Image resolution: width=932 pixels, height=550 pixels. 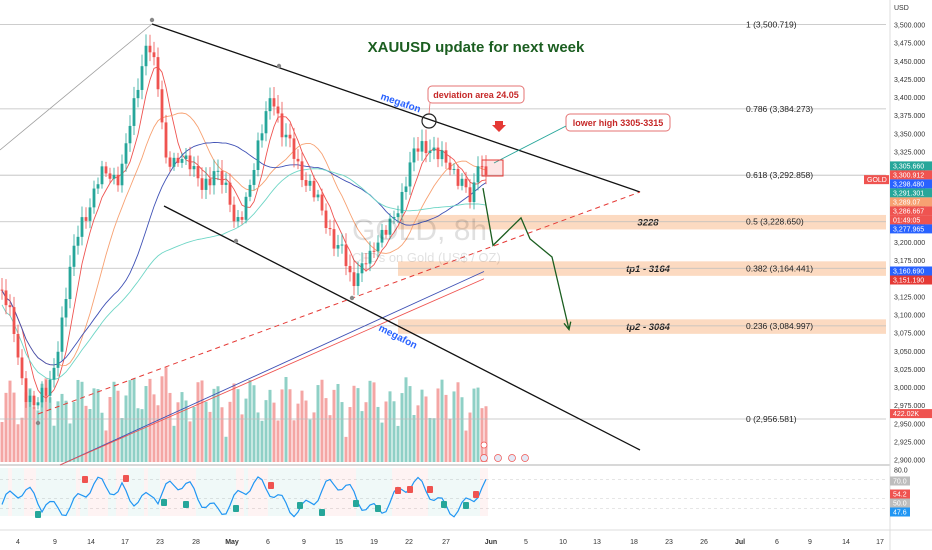 What do you see at coordinates (244, 497) in the screenshot?
I see `osc-line` at bounding box center [244, 497].